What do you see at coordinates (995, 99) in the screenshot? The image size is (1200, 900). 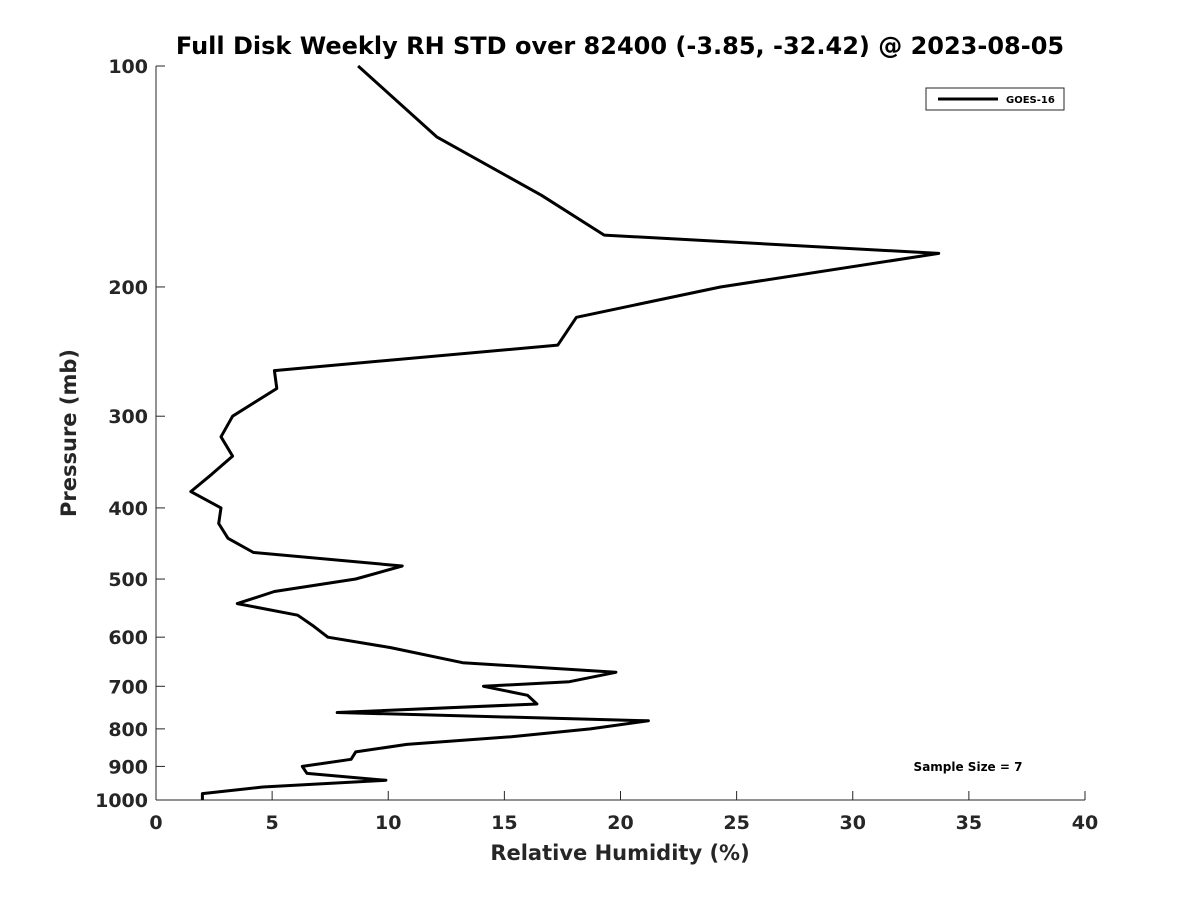 I see `legend: GOES-16` at bounding box center [995, 99].